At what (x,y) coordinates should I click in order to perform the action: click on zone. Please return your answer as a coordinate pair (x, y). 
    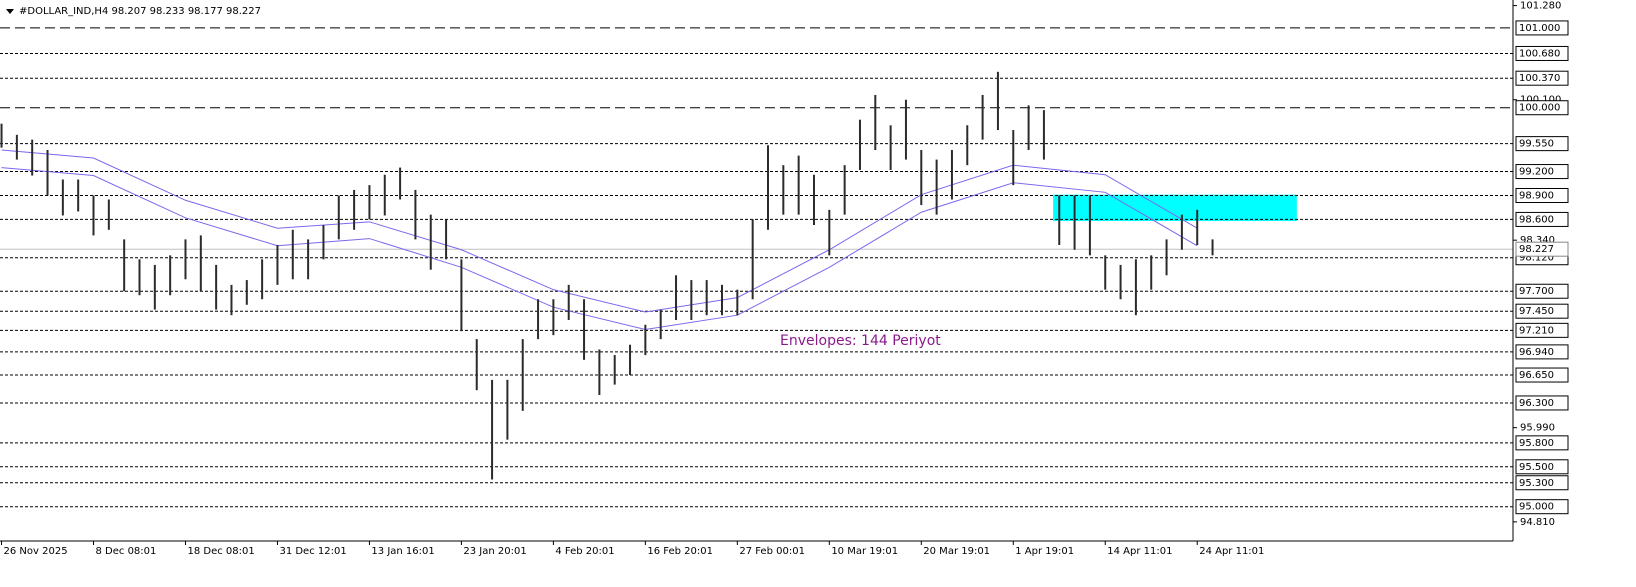
    Looking at the image, I should click on (1175, 208).